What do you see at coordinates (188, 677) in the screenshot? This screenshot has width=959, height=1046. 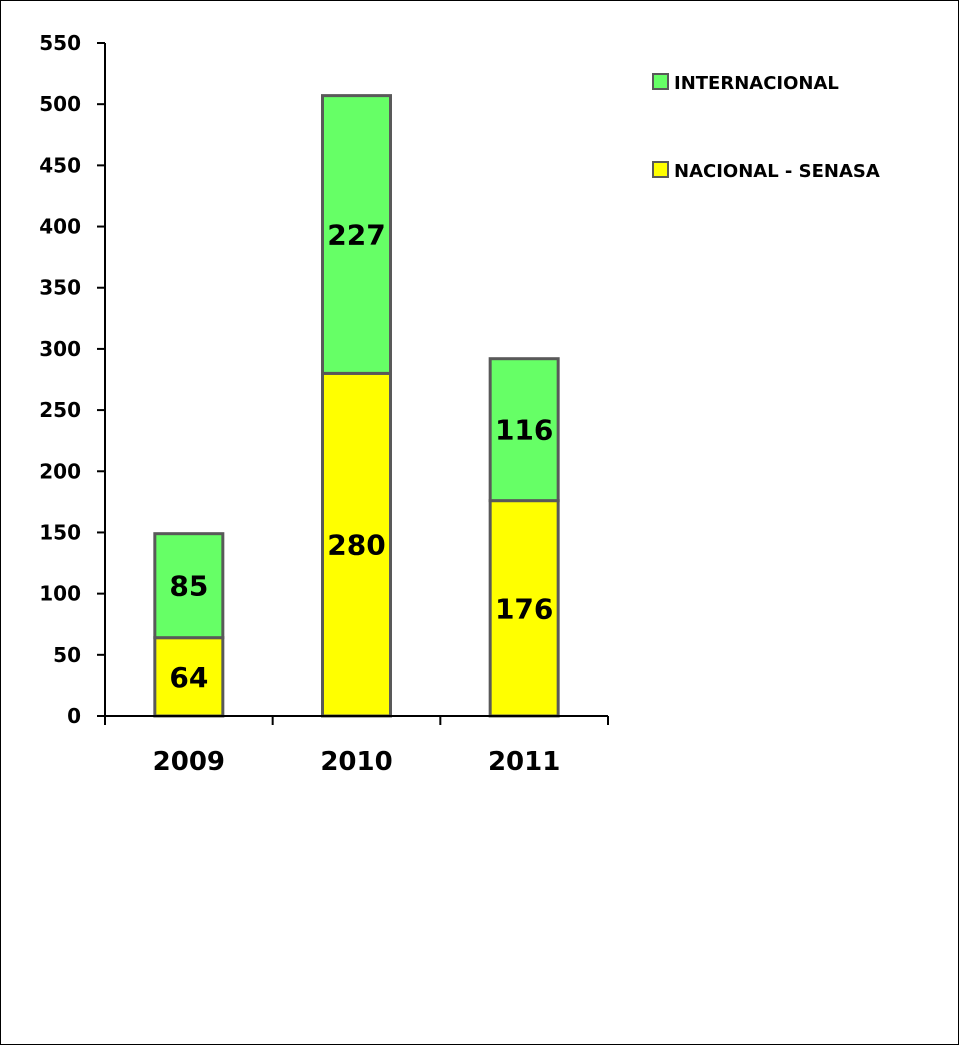 I see `data-label-2009-series-0: 64` at bounding box center [188, 677].